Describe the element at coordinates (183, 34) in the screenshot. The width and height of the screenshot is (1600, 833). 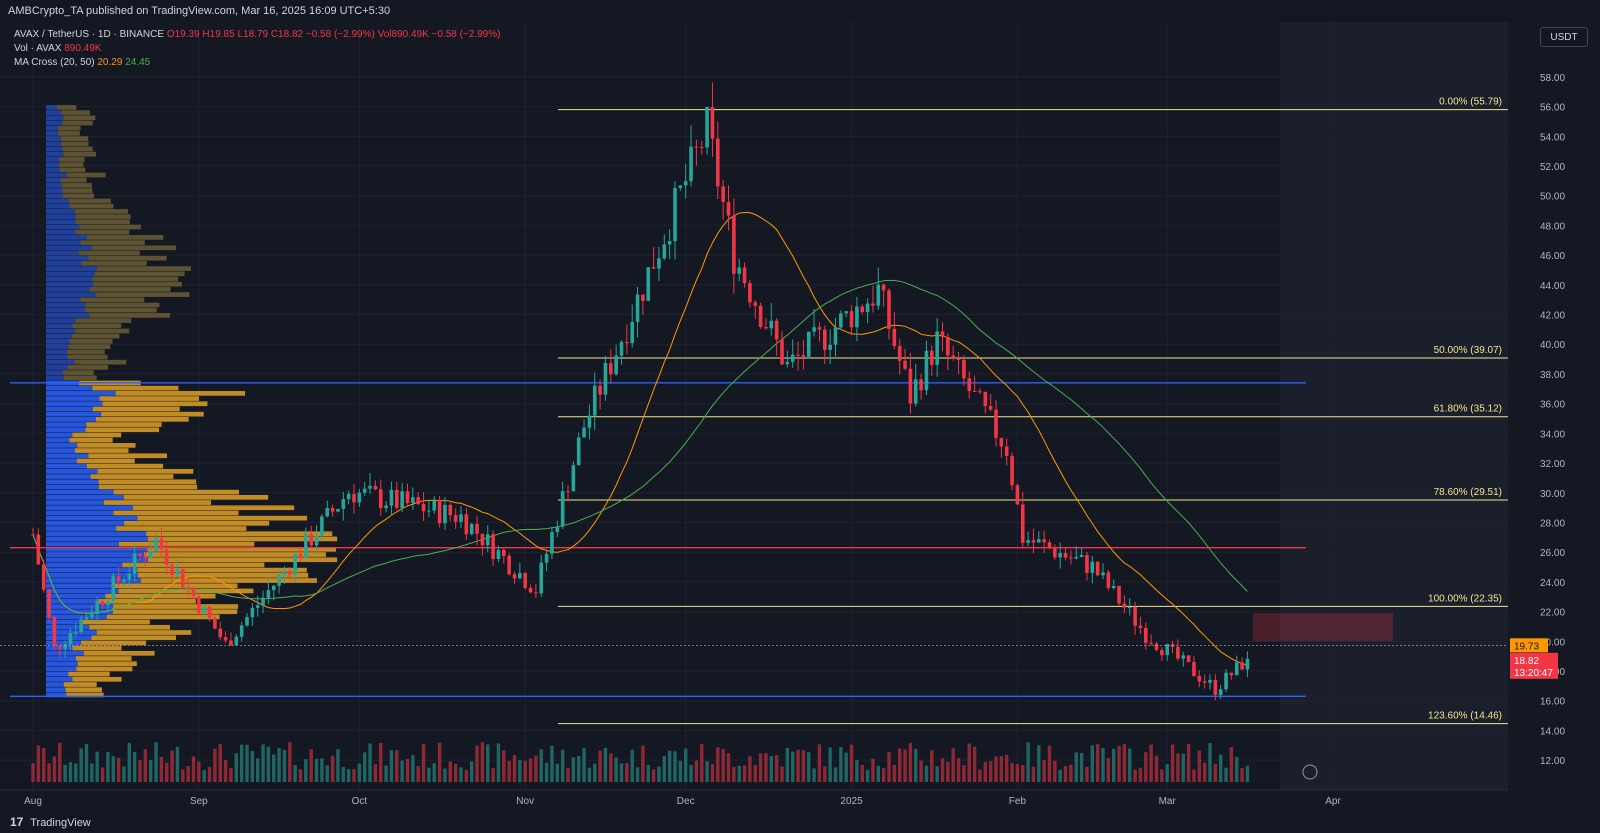
I see `open-value: O19.39` at that location.